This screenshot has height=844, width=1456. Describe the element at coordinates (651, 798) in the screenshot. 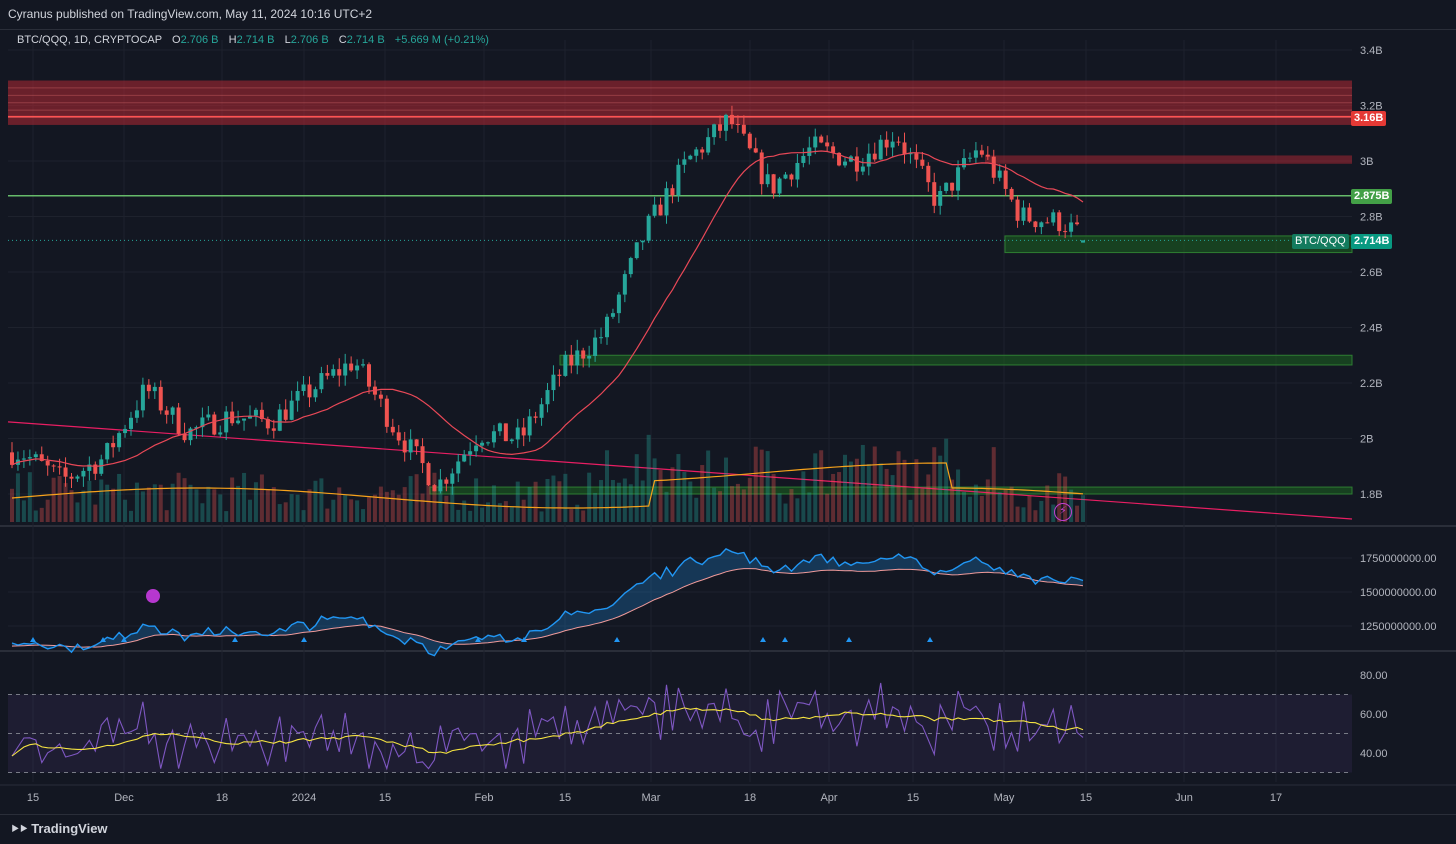

I see `x-tick-label: Mar` at that location.